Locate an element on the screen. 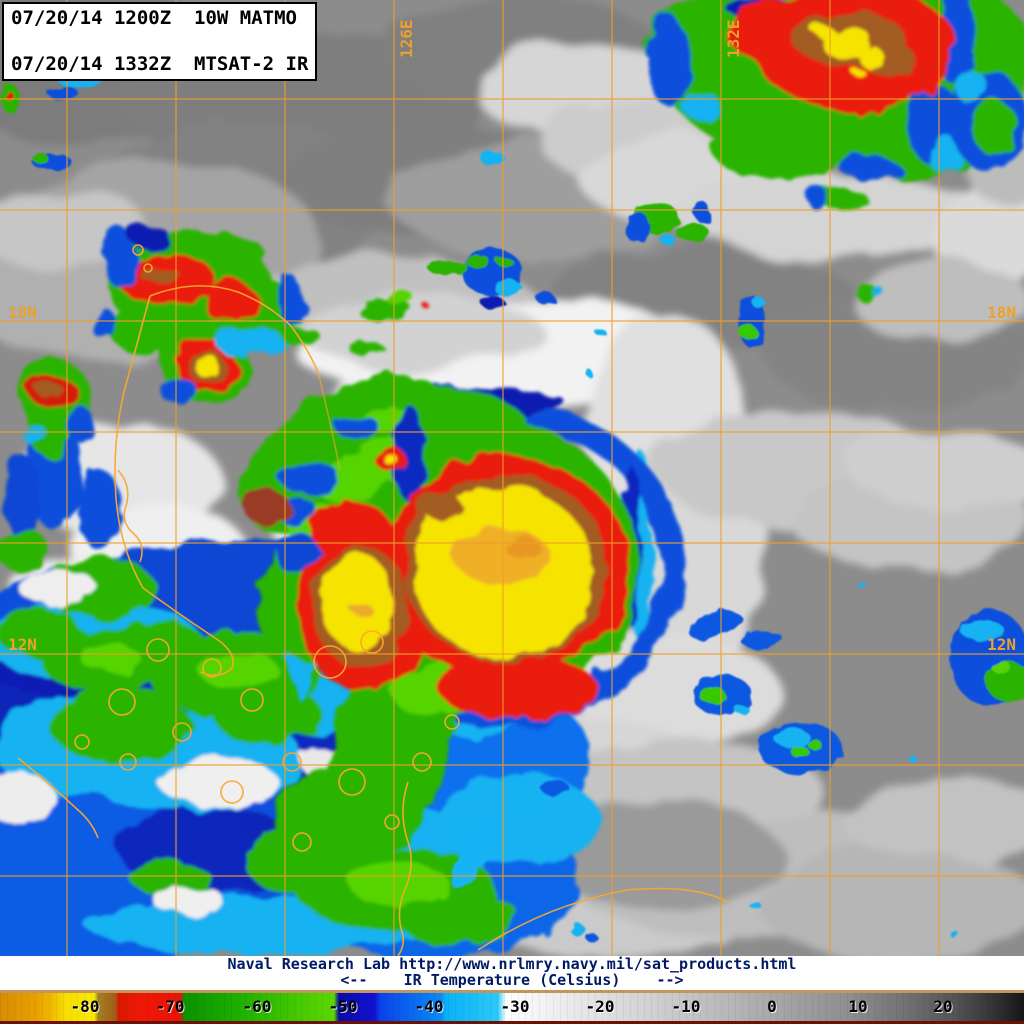 This screenshot has height=1024, width=1024. scale-caption: <-- IR Temperature (Celsius) --> is located at coordinates (512, 980).